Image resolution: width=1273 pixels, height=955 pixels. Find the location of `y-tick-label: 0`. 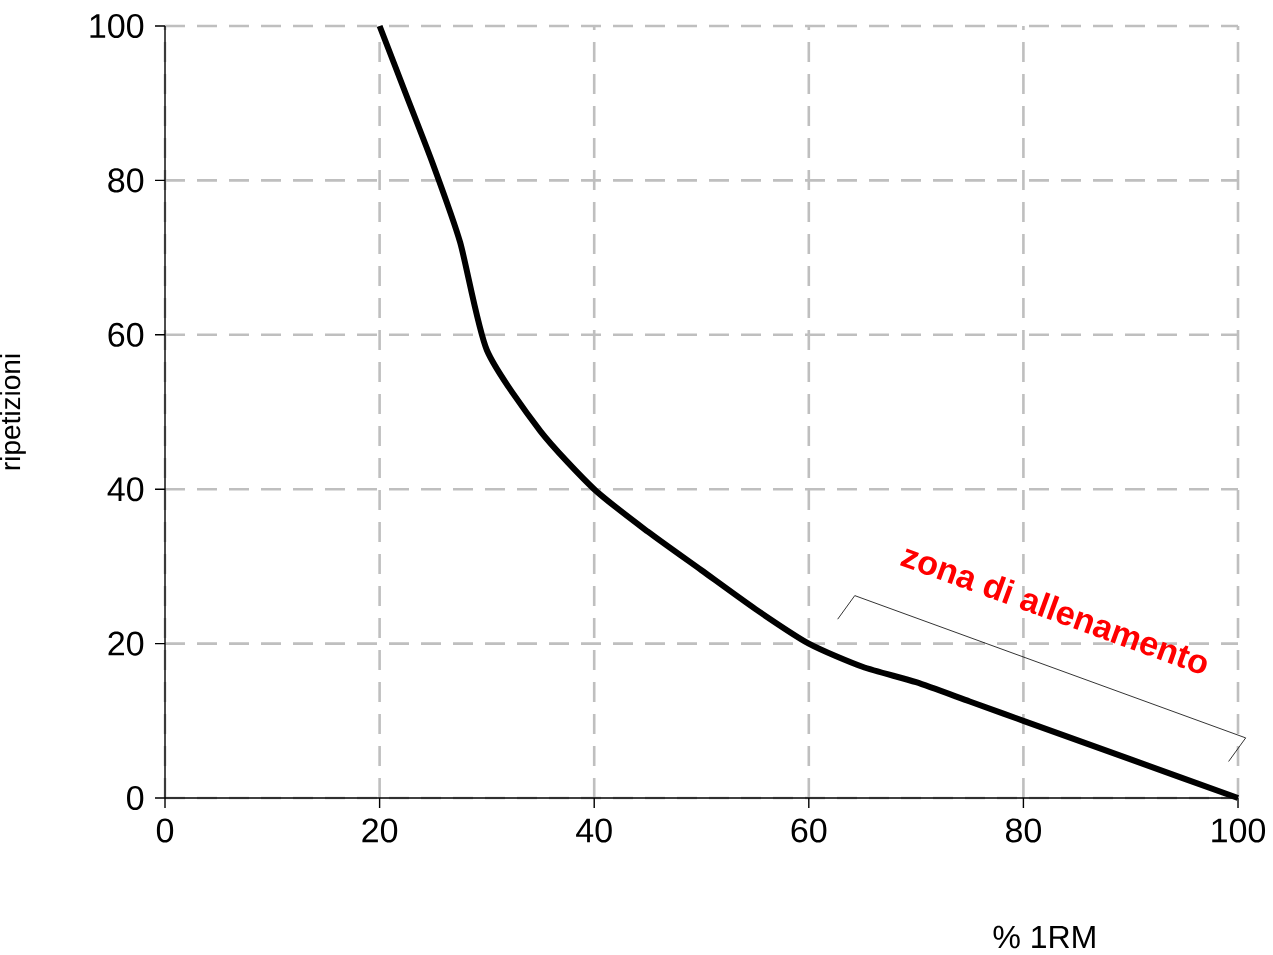

y-tick-label: 0 is located at coordinates (135, 798).